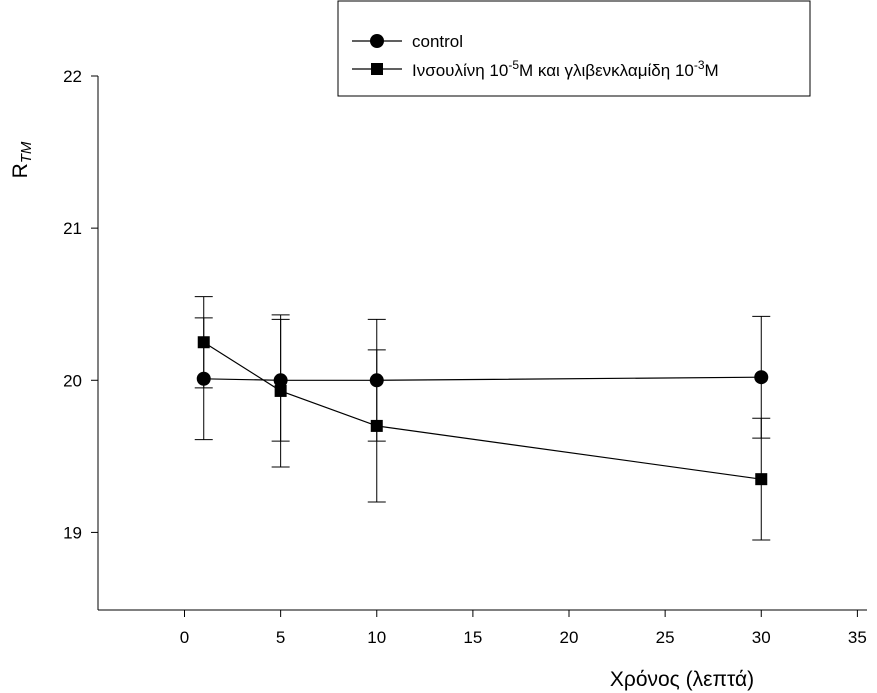  Describe the element at coordinates (280, 637) in the screenshot. I see `x-tick-label: 5` at that location.